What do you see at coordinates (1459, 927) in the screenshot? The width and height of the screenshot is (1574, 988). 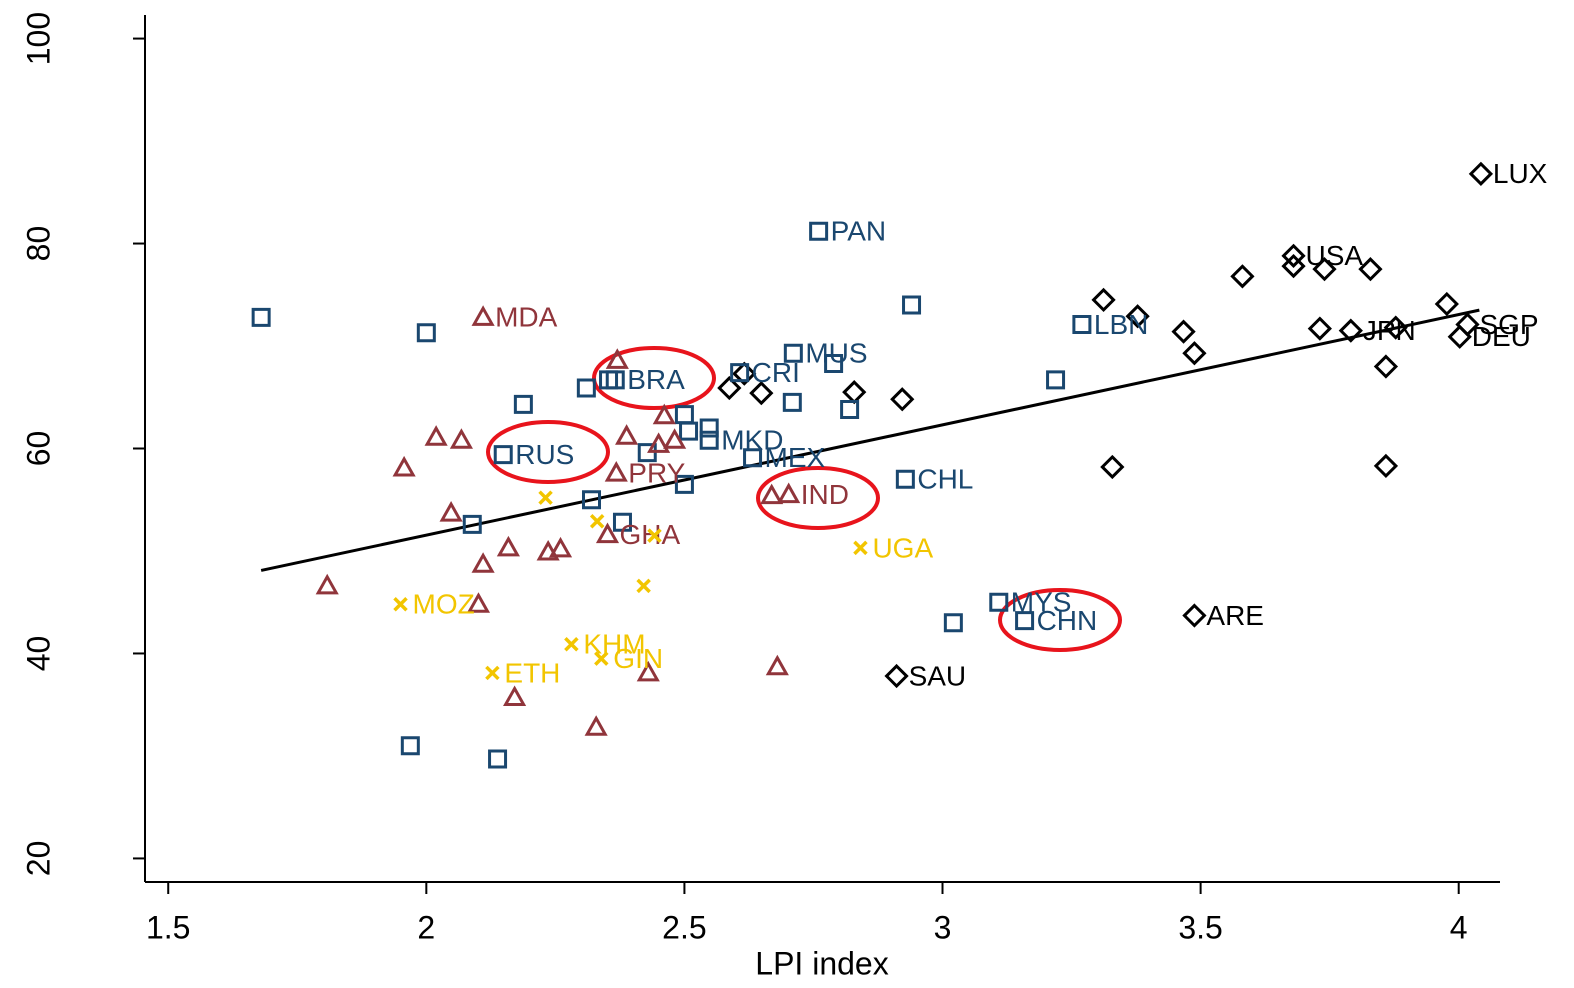 I see `x-tick-label: 4` at bounding box center [1459, 927].